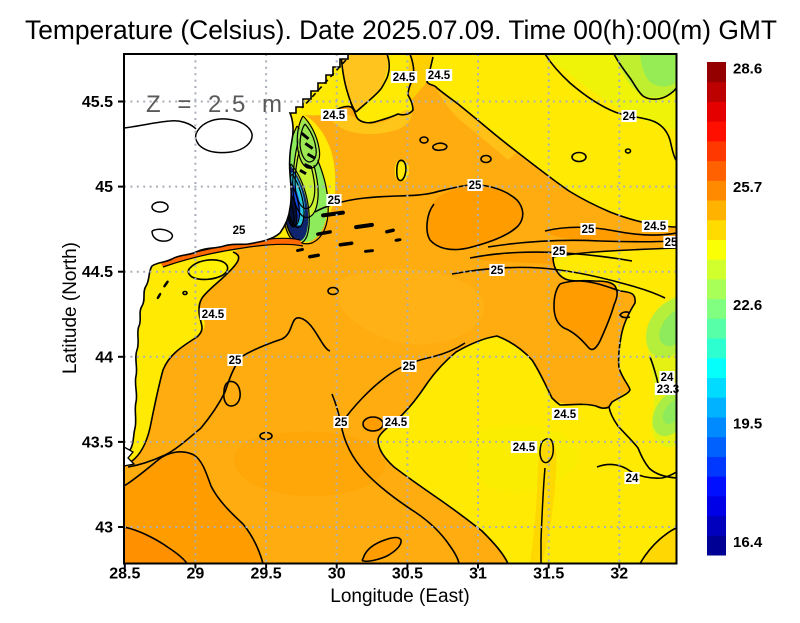 The height and width of the screenshot is (623, 800). What do you see at coordinates (748, 542) in the screenshot?
I see `svg-text: 16.4` at bounding box center [748, 542].